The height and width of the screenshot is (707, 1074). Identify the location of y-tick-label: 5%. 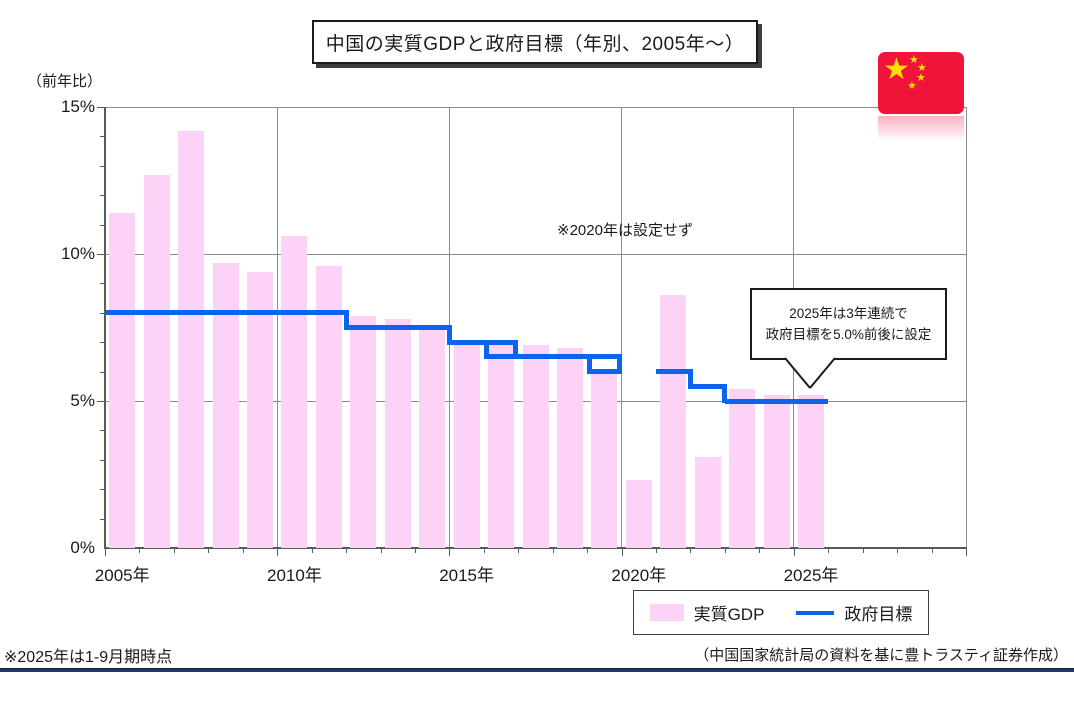
(82, 400).